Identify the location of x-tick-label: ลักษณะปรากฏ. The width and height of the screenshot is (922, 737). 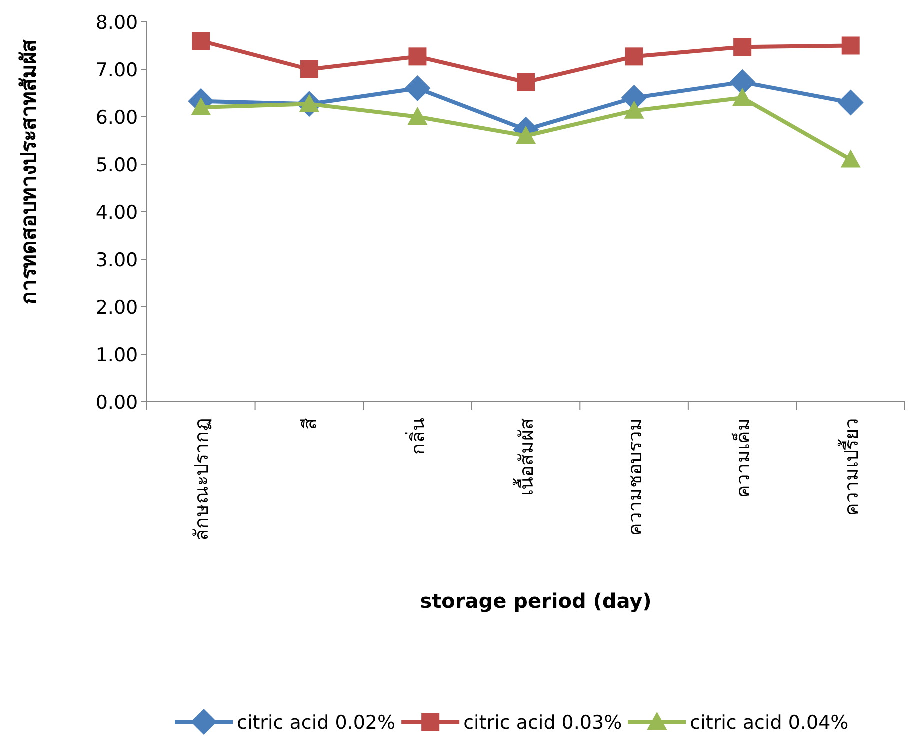
(202, 479).